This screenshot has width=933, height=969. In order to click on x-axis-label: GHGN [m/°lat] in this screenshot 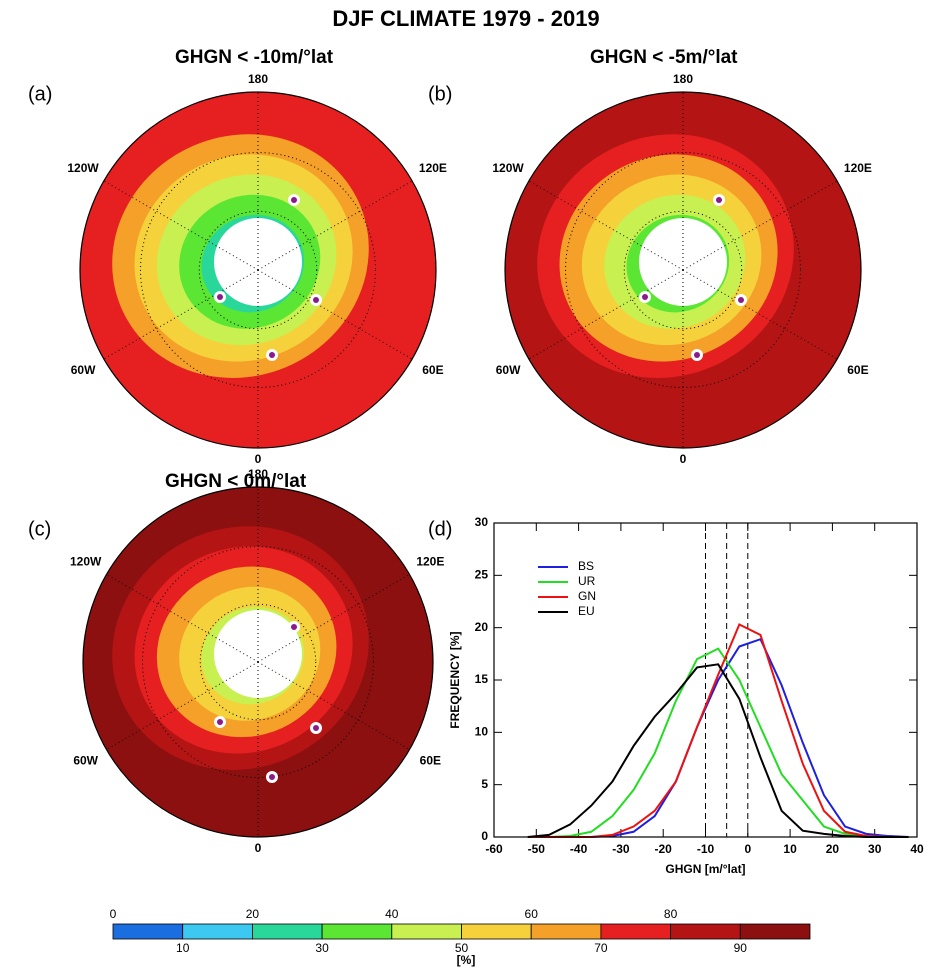, I will do `click(705, 869)`.